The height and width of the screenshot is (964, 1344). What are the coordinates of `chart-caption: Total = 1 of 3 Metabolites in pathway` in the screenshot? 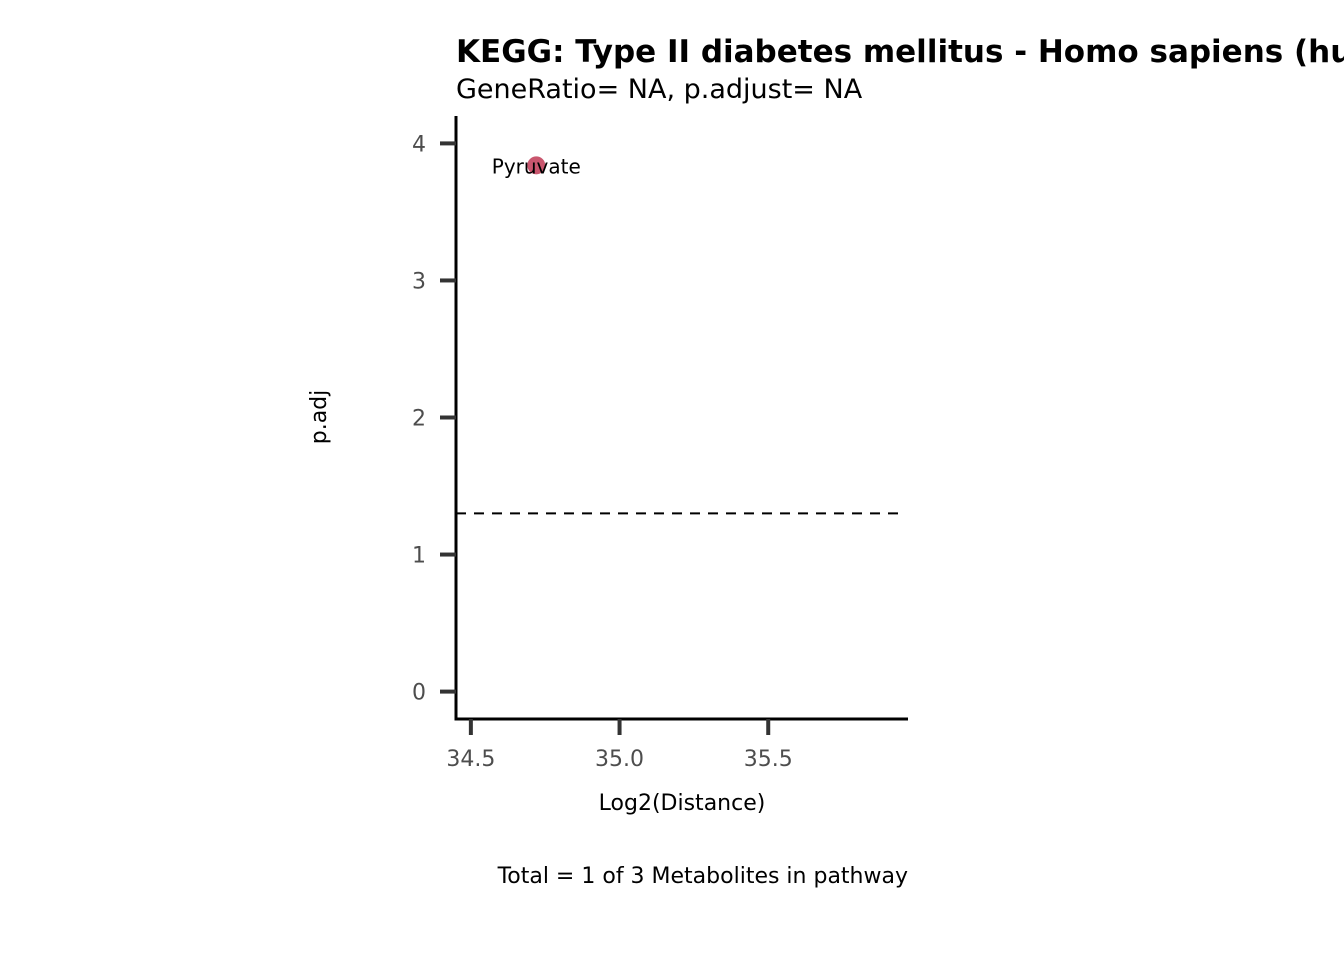 It's located at (702, 876).